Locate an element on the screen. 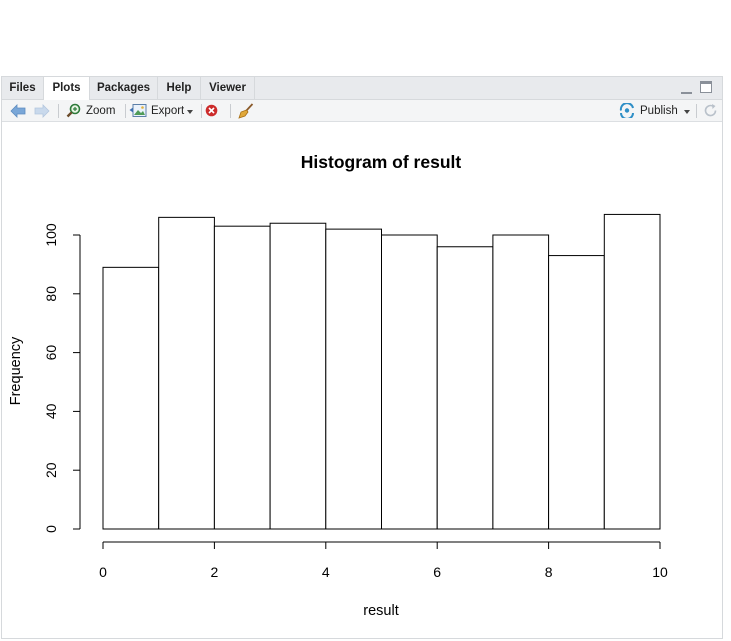 The image size is (731, 641). maximize-pane-button is located at coordinates (706, 87).